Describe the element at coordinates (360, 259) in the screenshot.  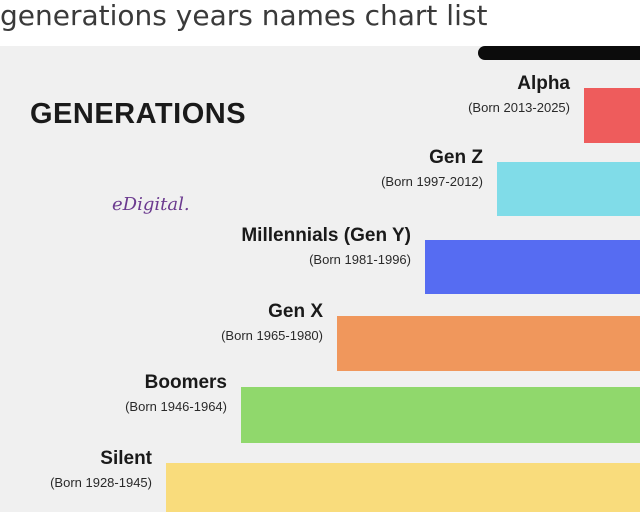
I see `generation-years: (Born 1981-1996)` at that location.